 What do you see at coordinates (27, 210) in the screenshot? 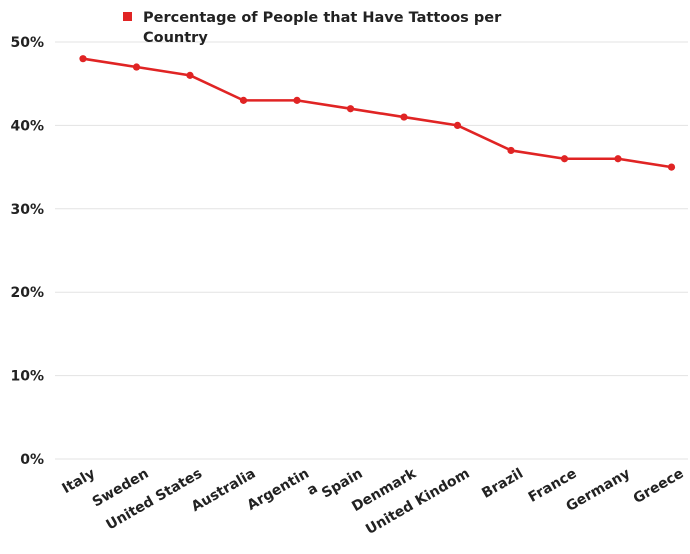
I see `y-tick-label: 30%` at bounding box center [27, 210].